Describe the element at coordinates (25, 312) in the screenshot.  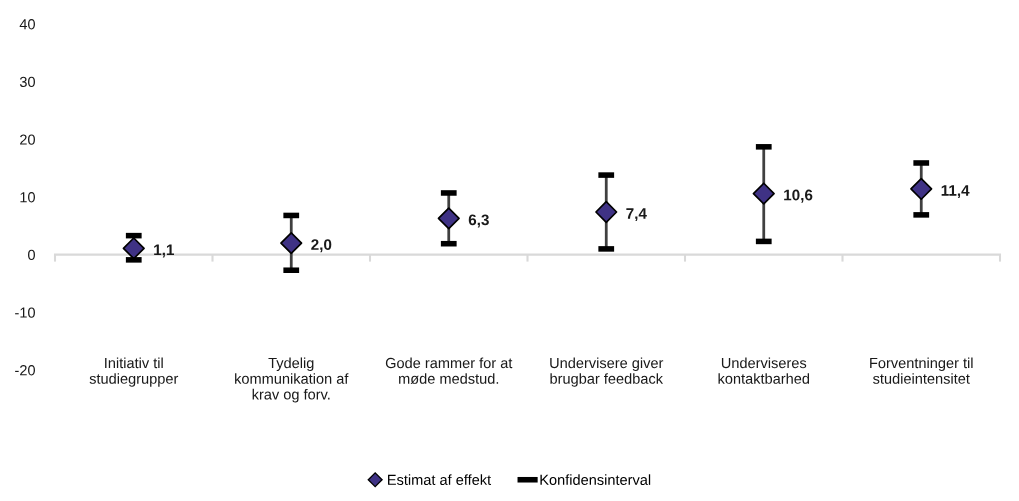
I see `y-tick-label: -10` at that location.